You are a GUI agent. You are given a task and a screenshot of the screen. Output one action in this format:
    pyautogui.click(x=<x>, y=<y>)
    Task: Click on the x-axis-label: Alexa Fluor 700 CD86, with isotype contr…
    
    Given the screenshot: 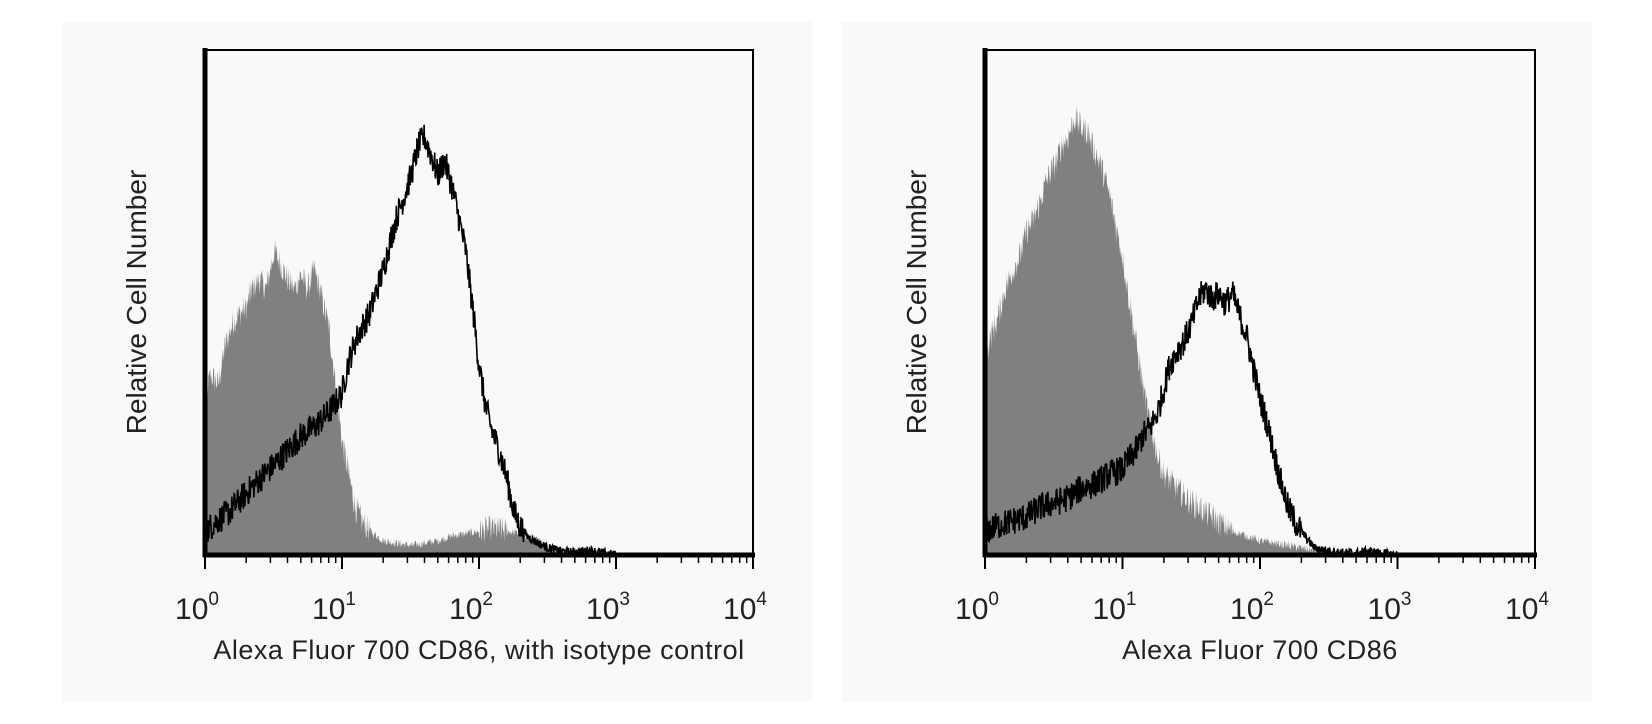 What is the action you would take?
    pyautogui.click(x=478, y=650)
    